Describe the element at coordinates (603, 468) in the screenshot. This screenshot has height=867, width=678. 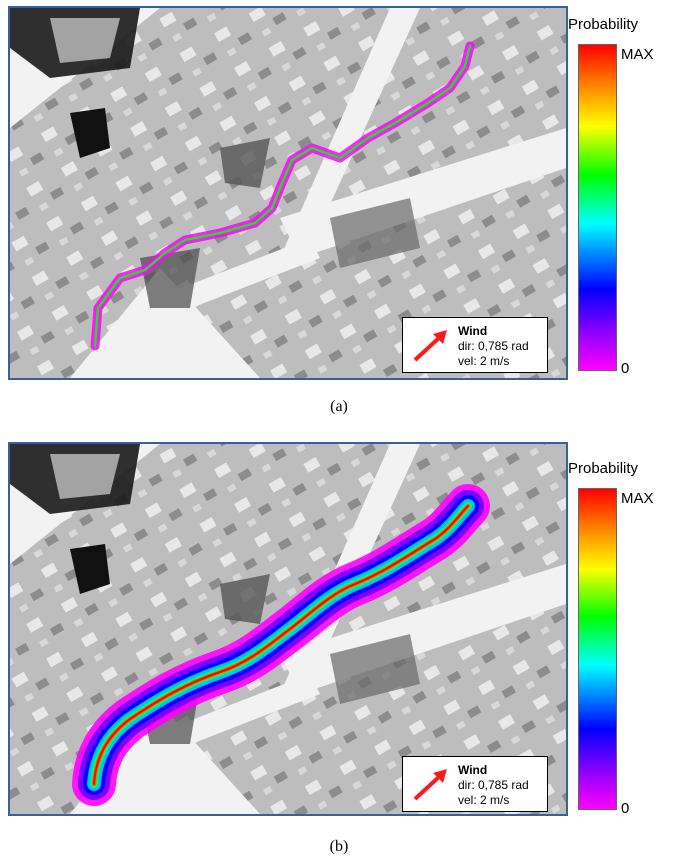
I see `colorbar-title-b: Probability` at that location.